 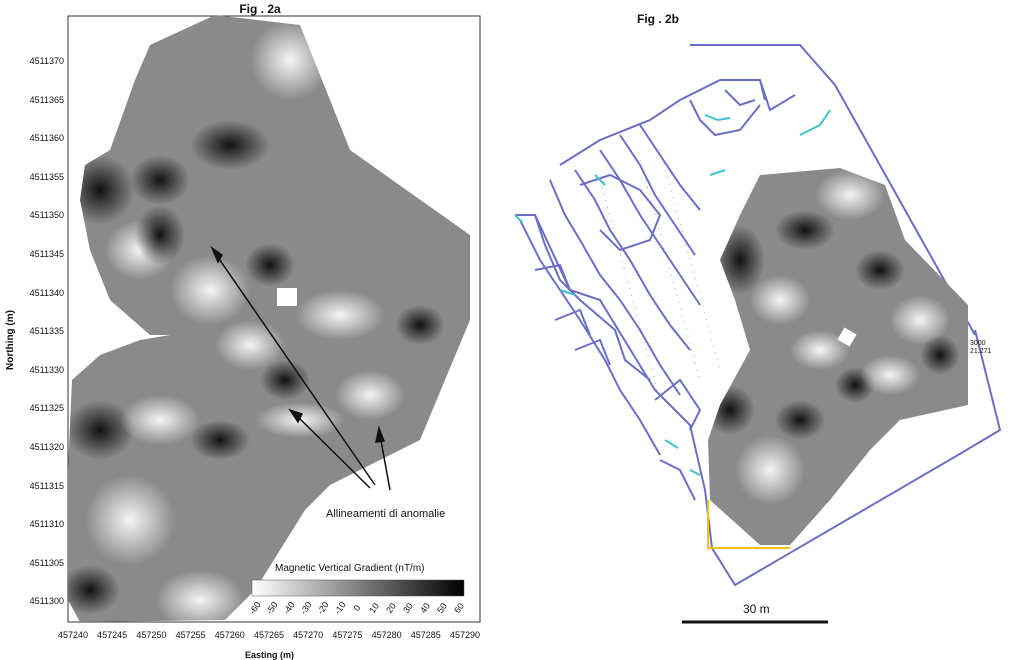 I want to click on y-tick-label: 4511360, so click(x=46, y=138).